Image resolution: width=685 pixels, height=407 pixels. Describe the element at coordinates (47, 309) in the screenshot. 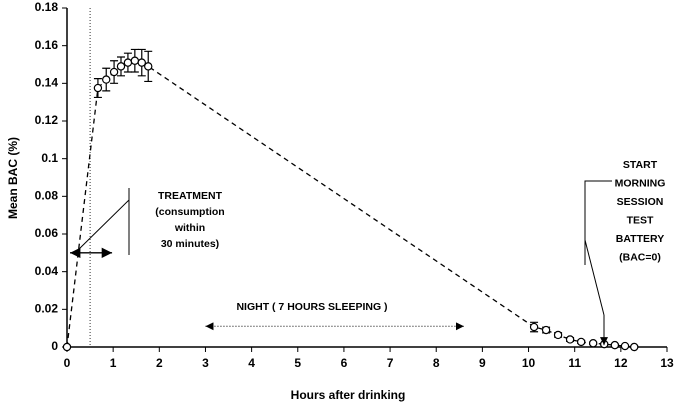

I see `y-tick-label: 0.02` at that location.